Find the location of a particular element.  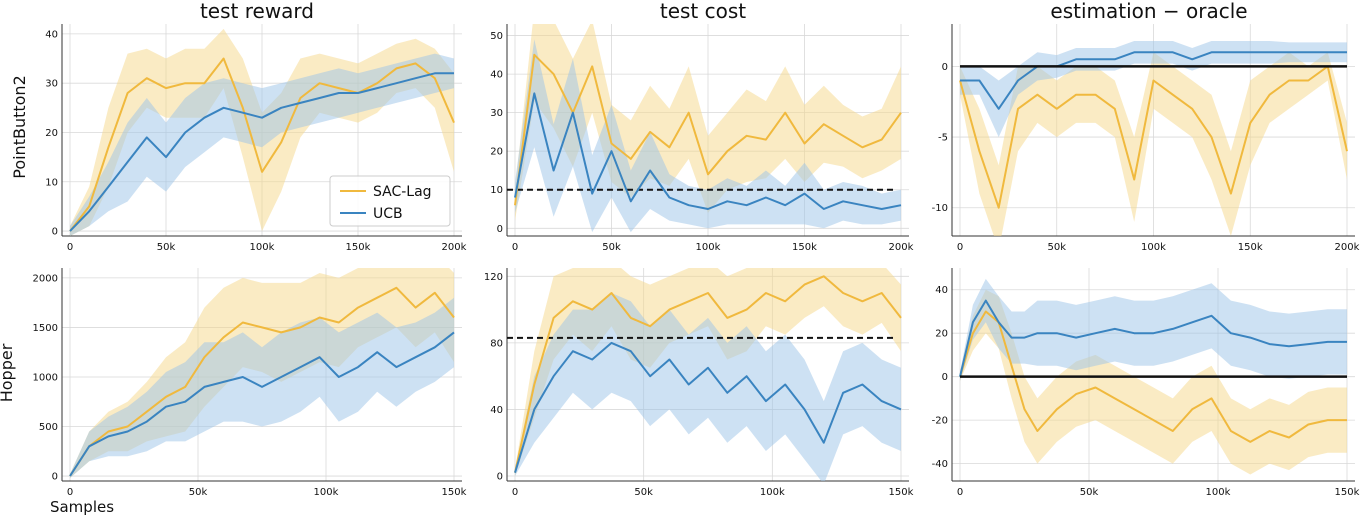

y-tick-label: 50 is located at coordinates (496, 36).